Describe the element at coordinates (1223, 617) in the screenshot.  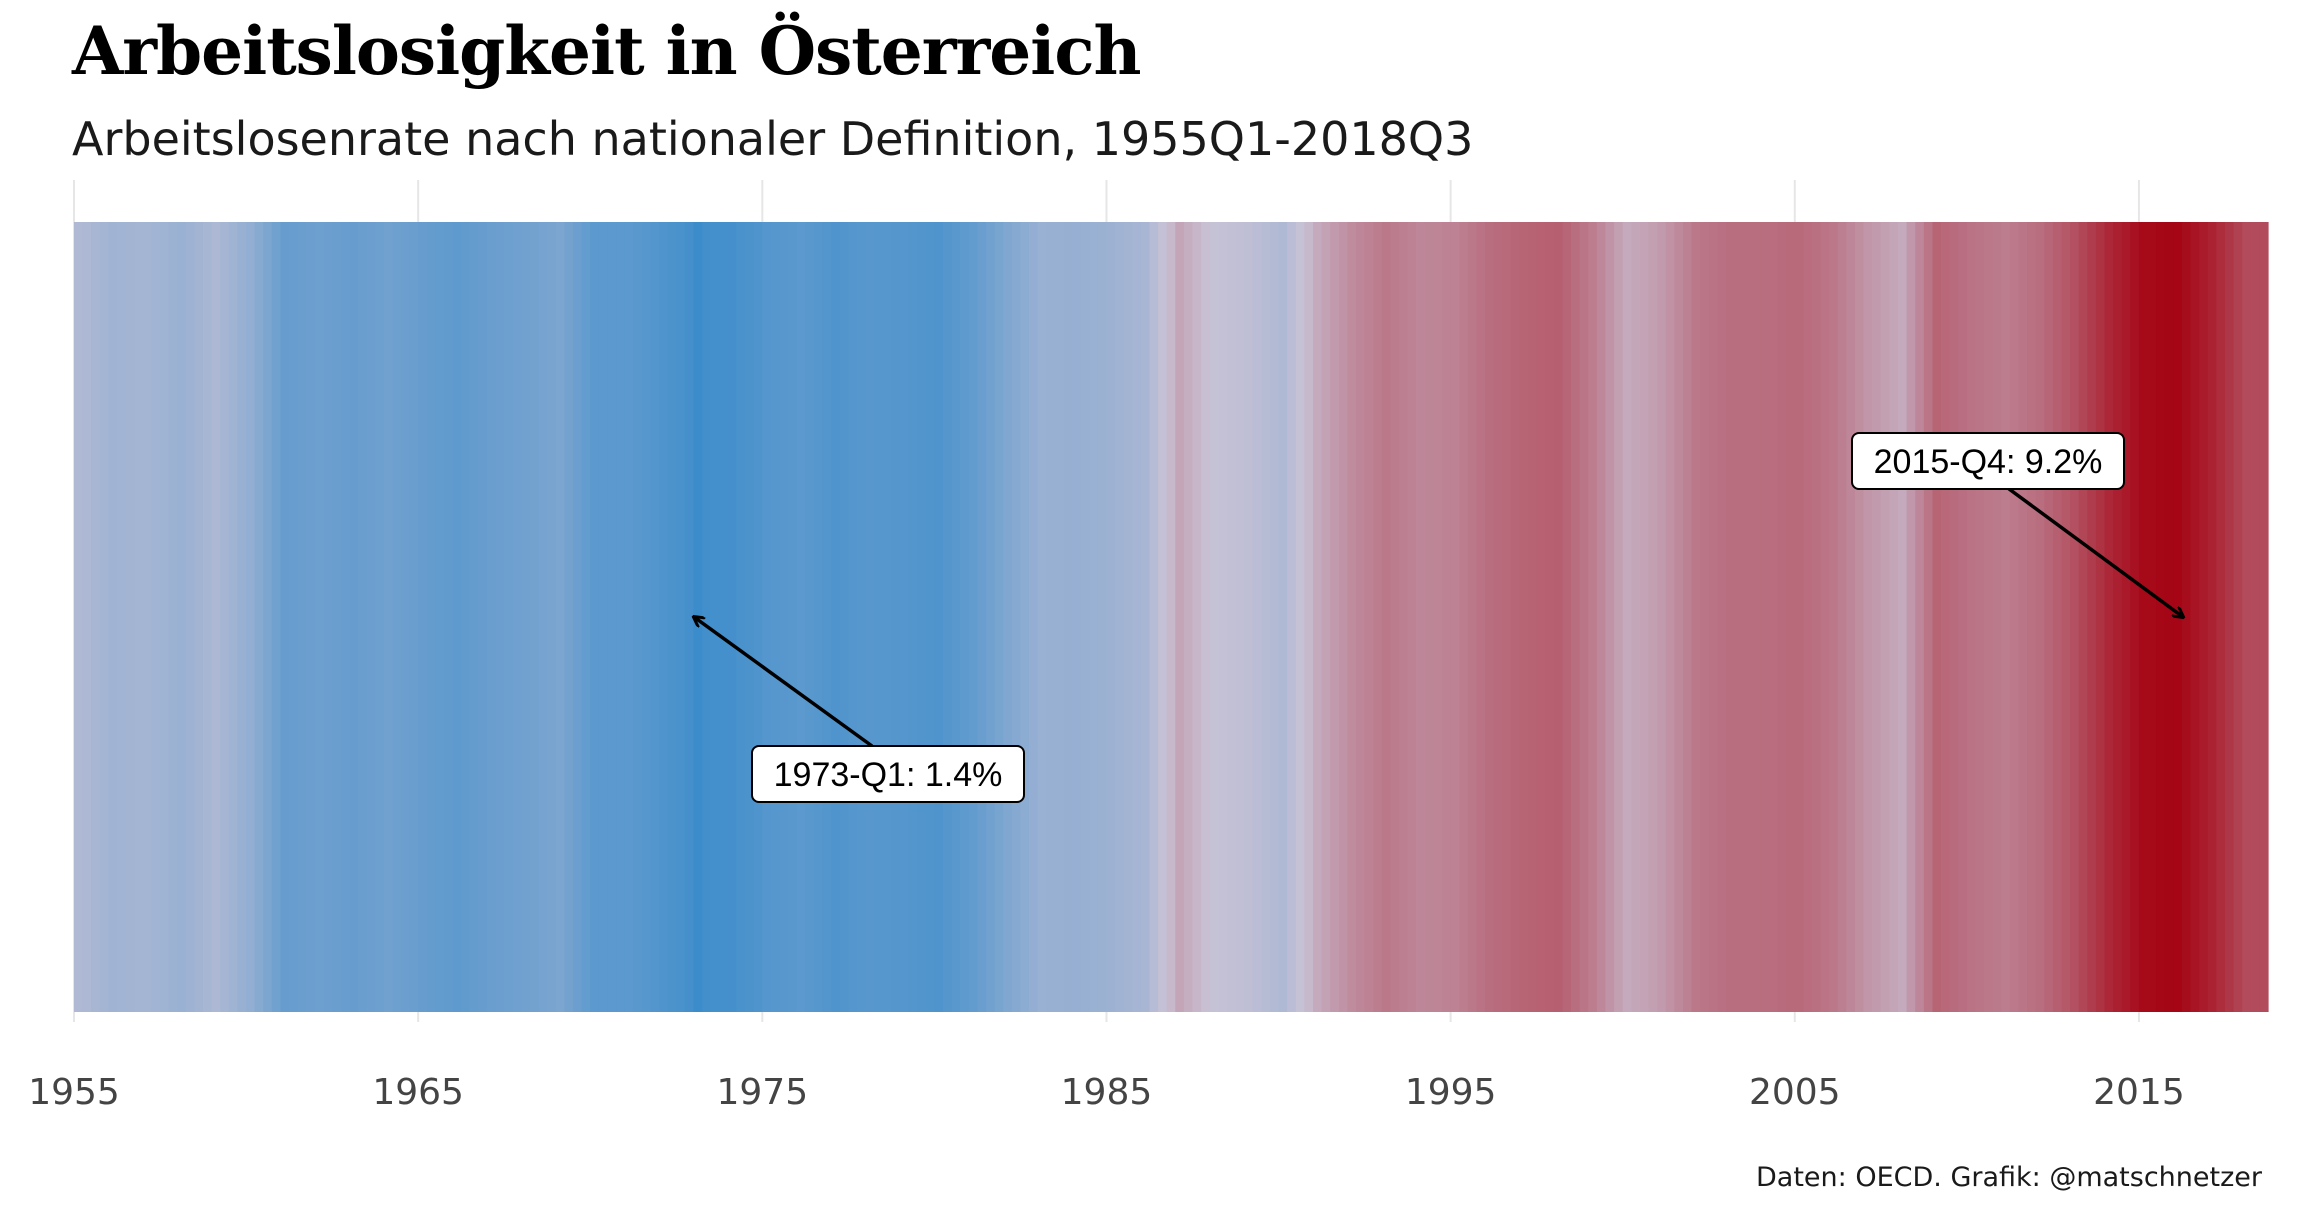
I see `stripe-1988.250` at that location.